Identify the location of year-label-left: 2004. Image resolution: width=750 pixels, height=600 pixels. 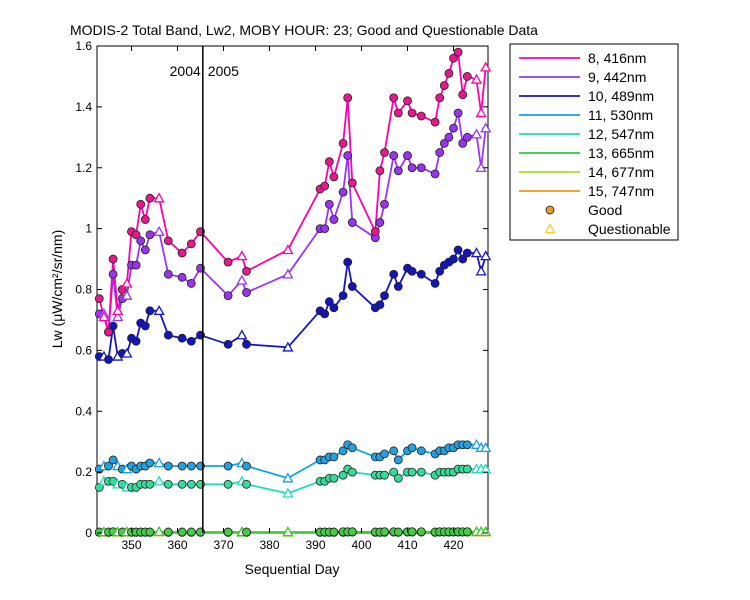
(185, 71).